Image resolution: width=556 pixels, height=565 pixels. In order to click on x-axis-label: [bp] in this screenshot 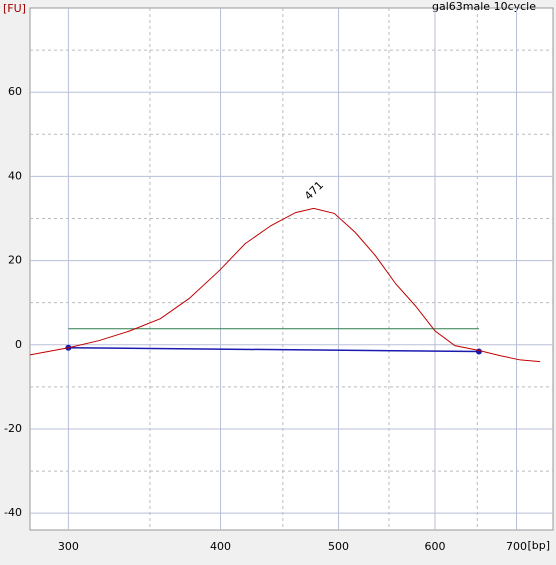, I will do `click(538, 545)`.